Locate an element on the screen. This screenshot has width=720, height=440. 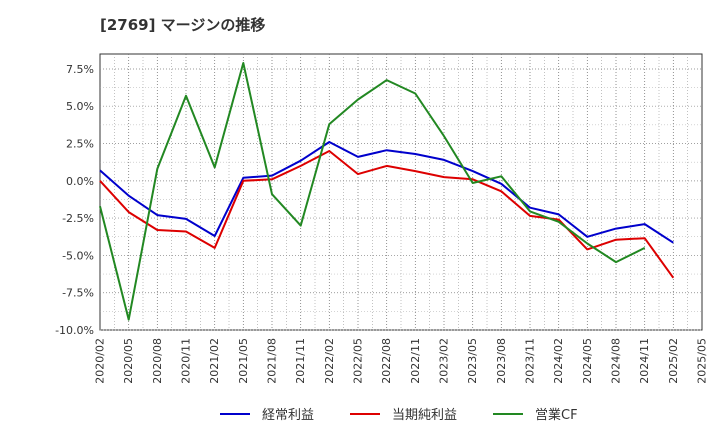
y-tick-label: -10.0% is located at coordinates (74, 330).